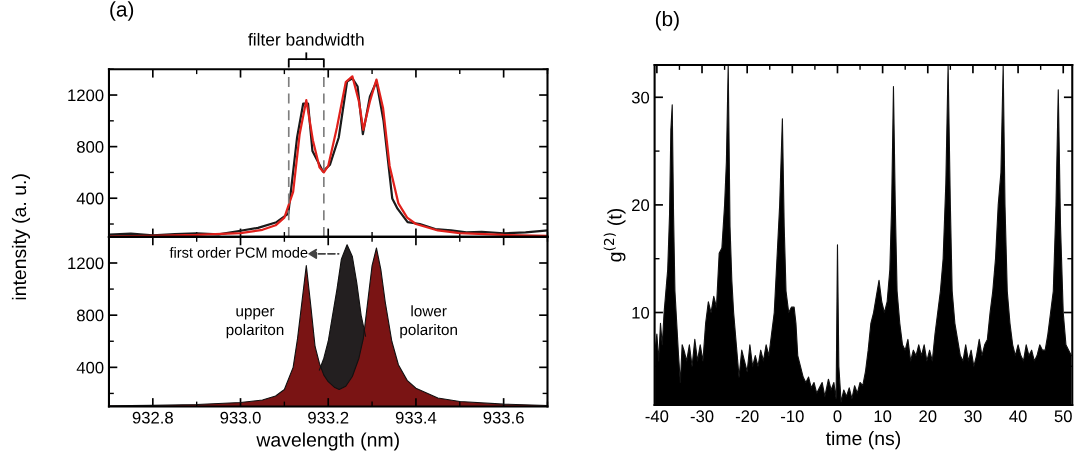  I want to click on annotation: upper polariton, so click(255, 323).